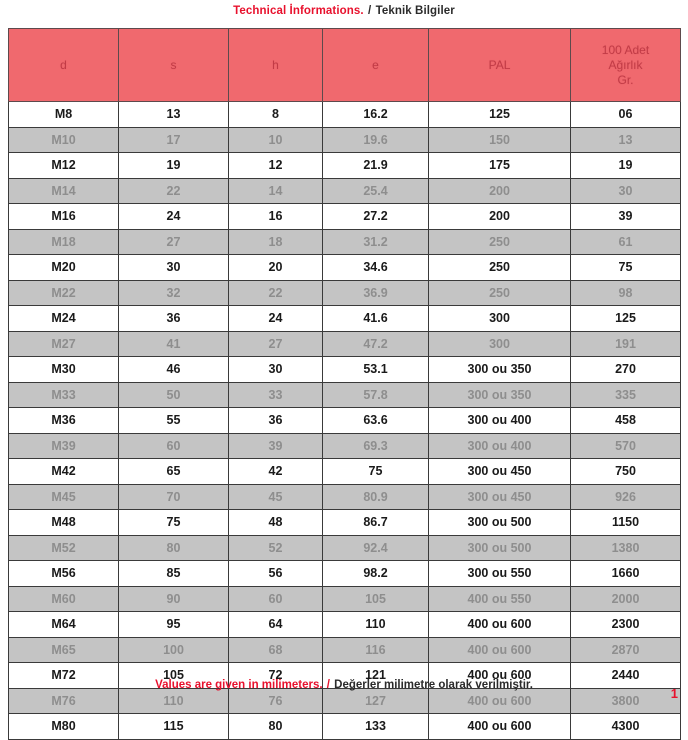 This screenshot has width=688, height=740. Describe the element at coordinates (275, 216) in the screenshot. I see `cell-h: 16` at that location.